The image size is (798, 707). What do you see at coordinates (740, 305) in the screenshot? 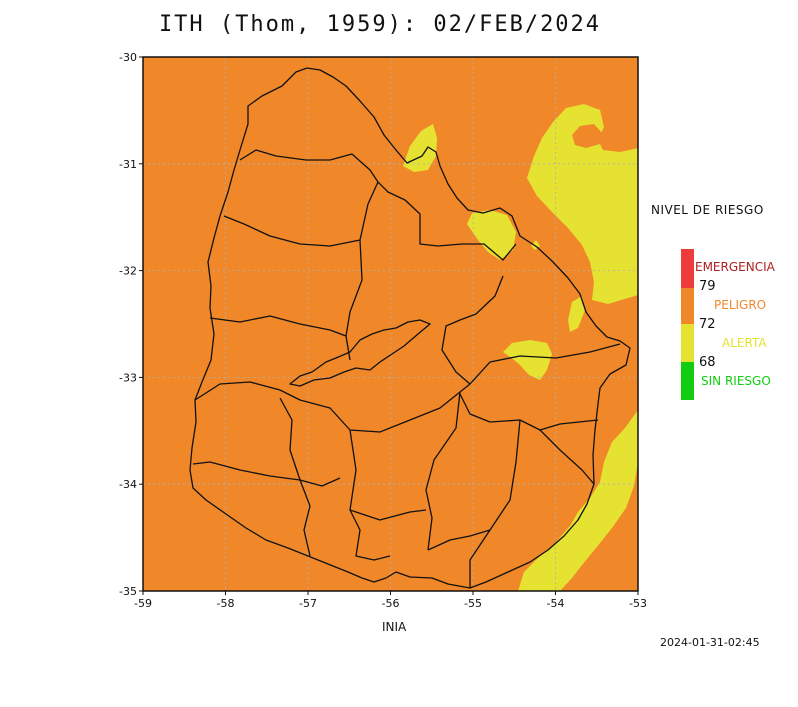
I see `legend-label-peligro: PELIGRO` at bounding box center [740, 305].